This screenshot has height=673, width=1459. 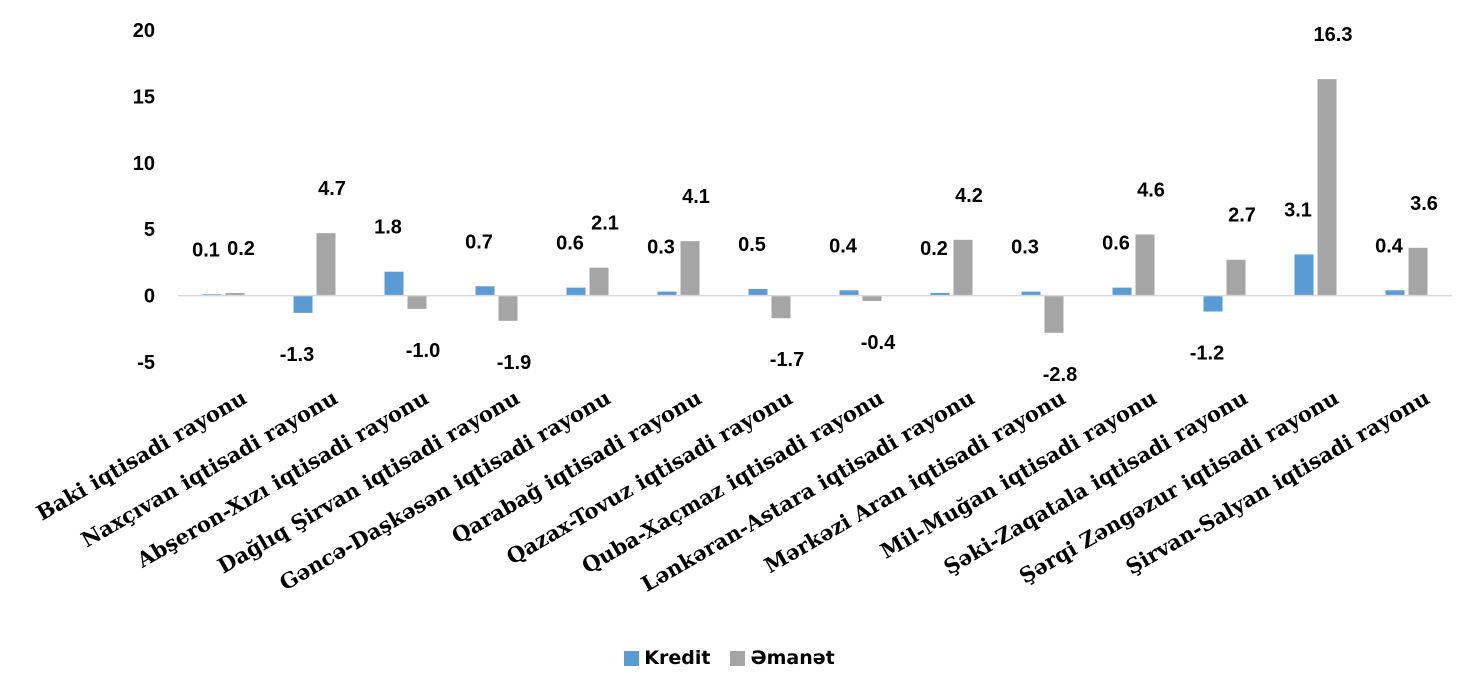 What do you see at coordinates (388, 228) in the screenshot?
I see `data-label-kredit: 1.8` at bounding box center [388, 228].